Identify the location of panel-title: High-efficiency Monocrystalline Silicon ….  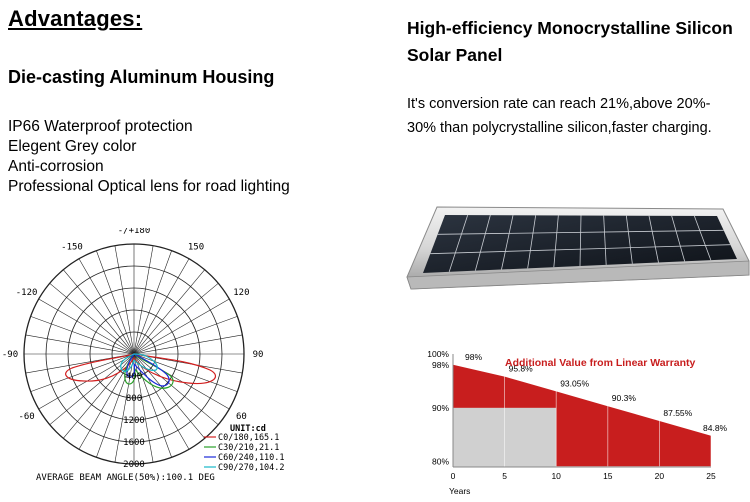
(570, 42).